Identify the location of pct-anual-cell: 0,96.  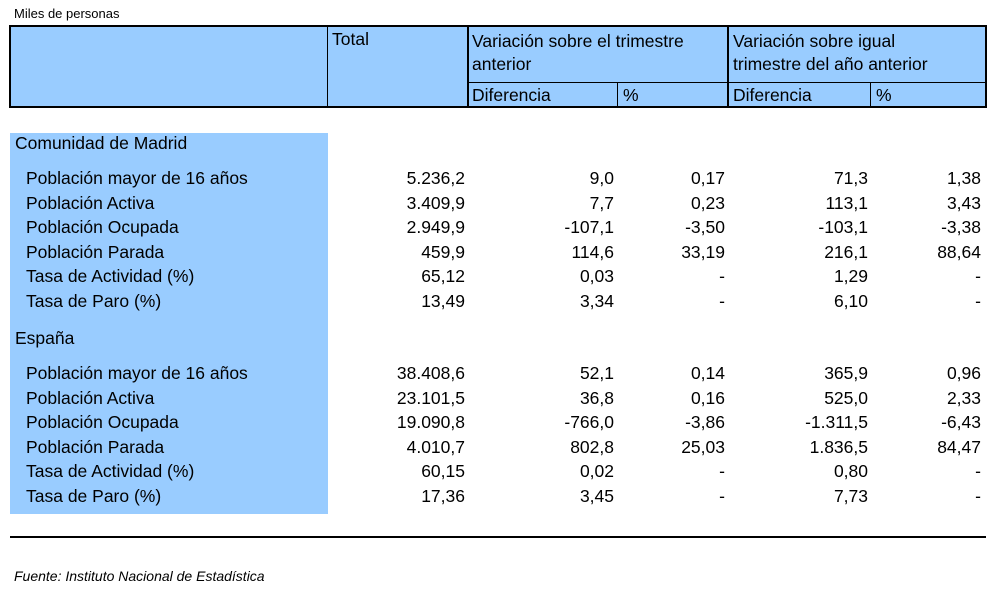
(963, 373).